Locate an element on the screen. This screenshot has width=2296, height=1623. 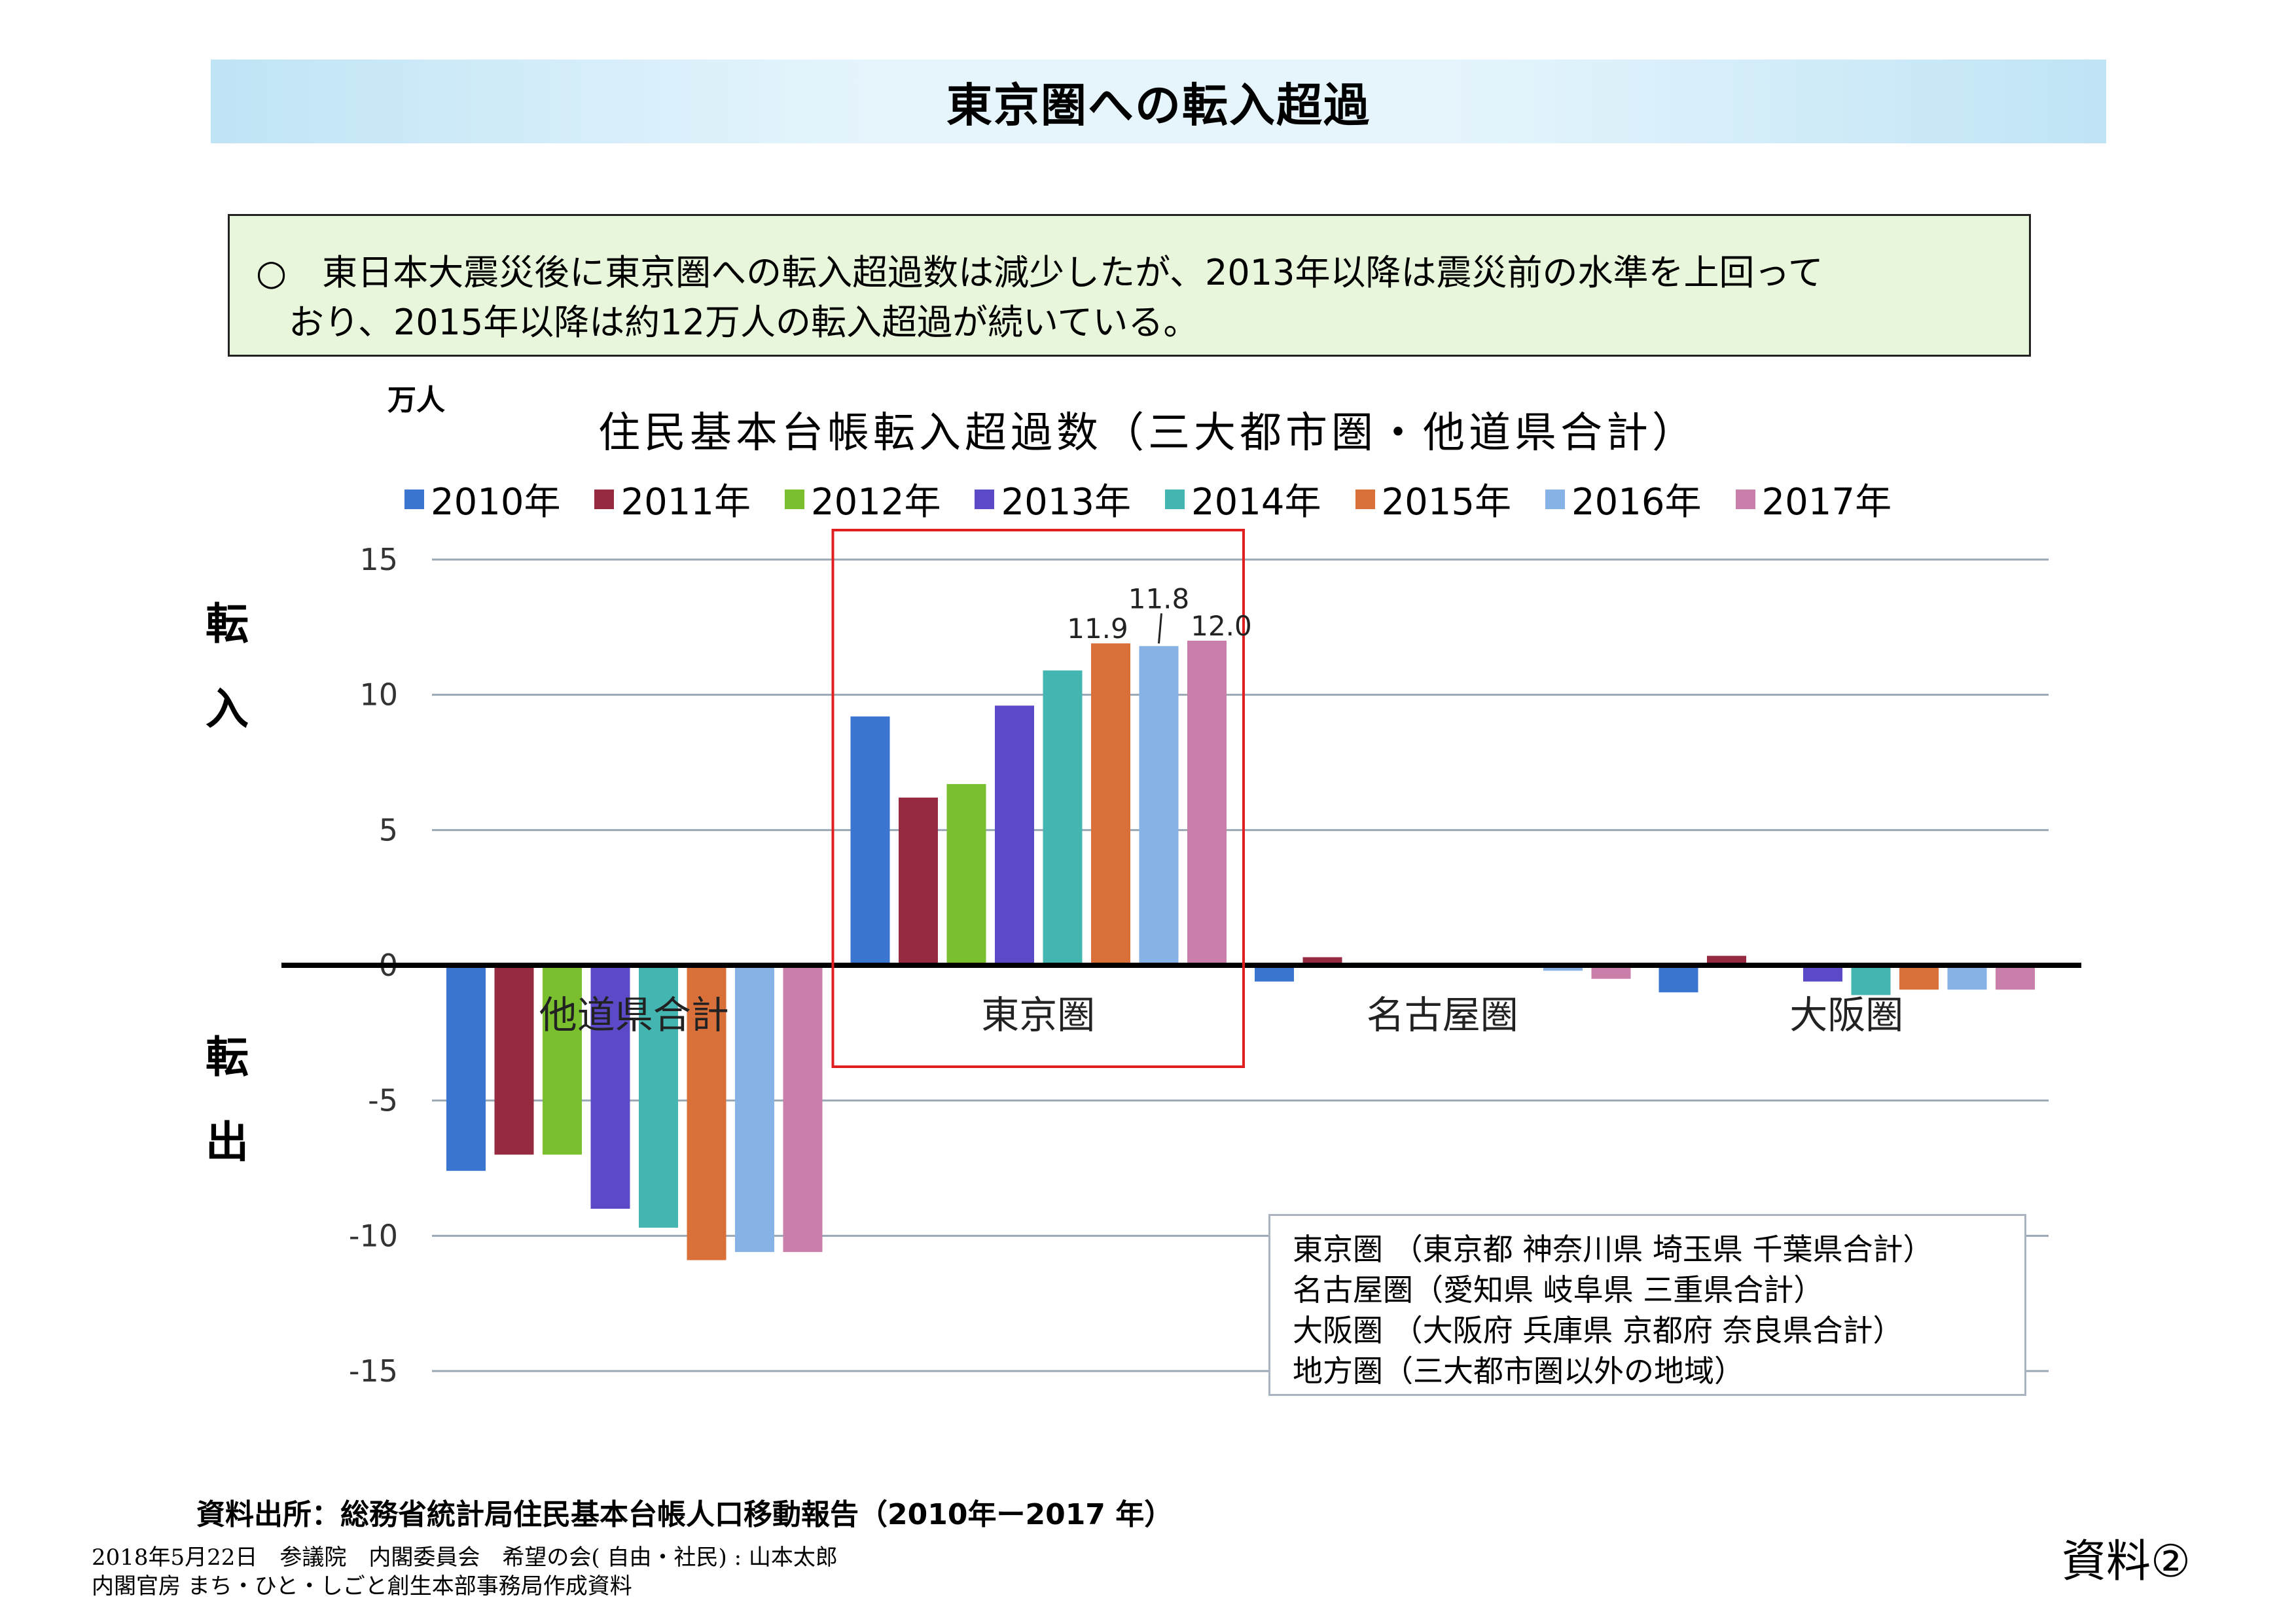
note-line: 大阪圏 （大阪府 兵庫県 京都府 奈良県合計） is located at coordinates (1598, 1330).